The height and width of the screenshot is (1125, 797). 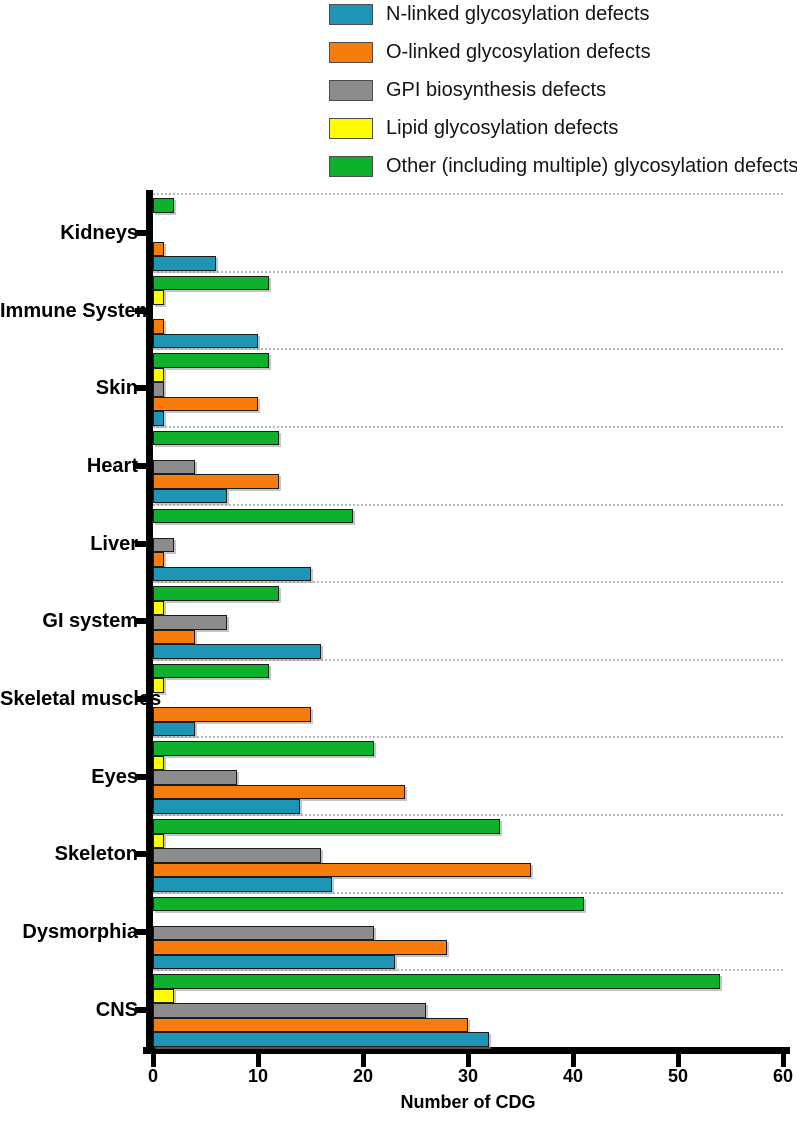 What do you see at coordinates (468, 1076) in the screenshot?
I see `x-tick-label: 30` at bounding box center [468, 1076].